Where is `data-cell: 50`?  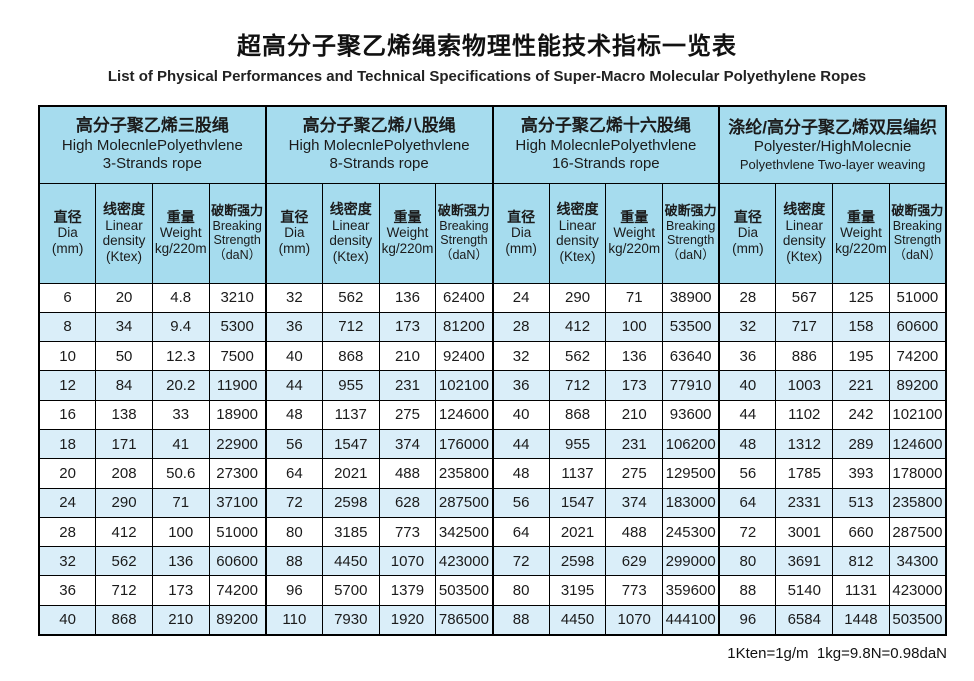 data-cell: 50 is located at coordinates (124, 356).